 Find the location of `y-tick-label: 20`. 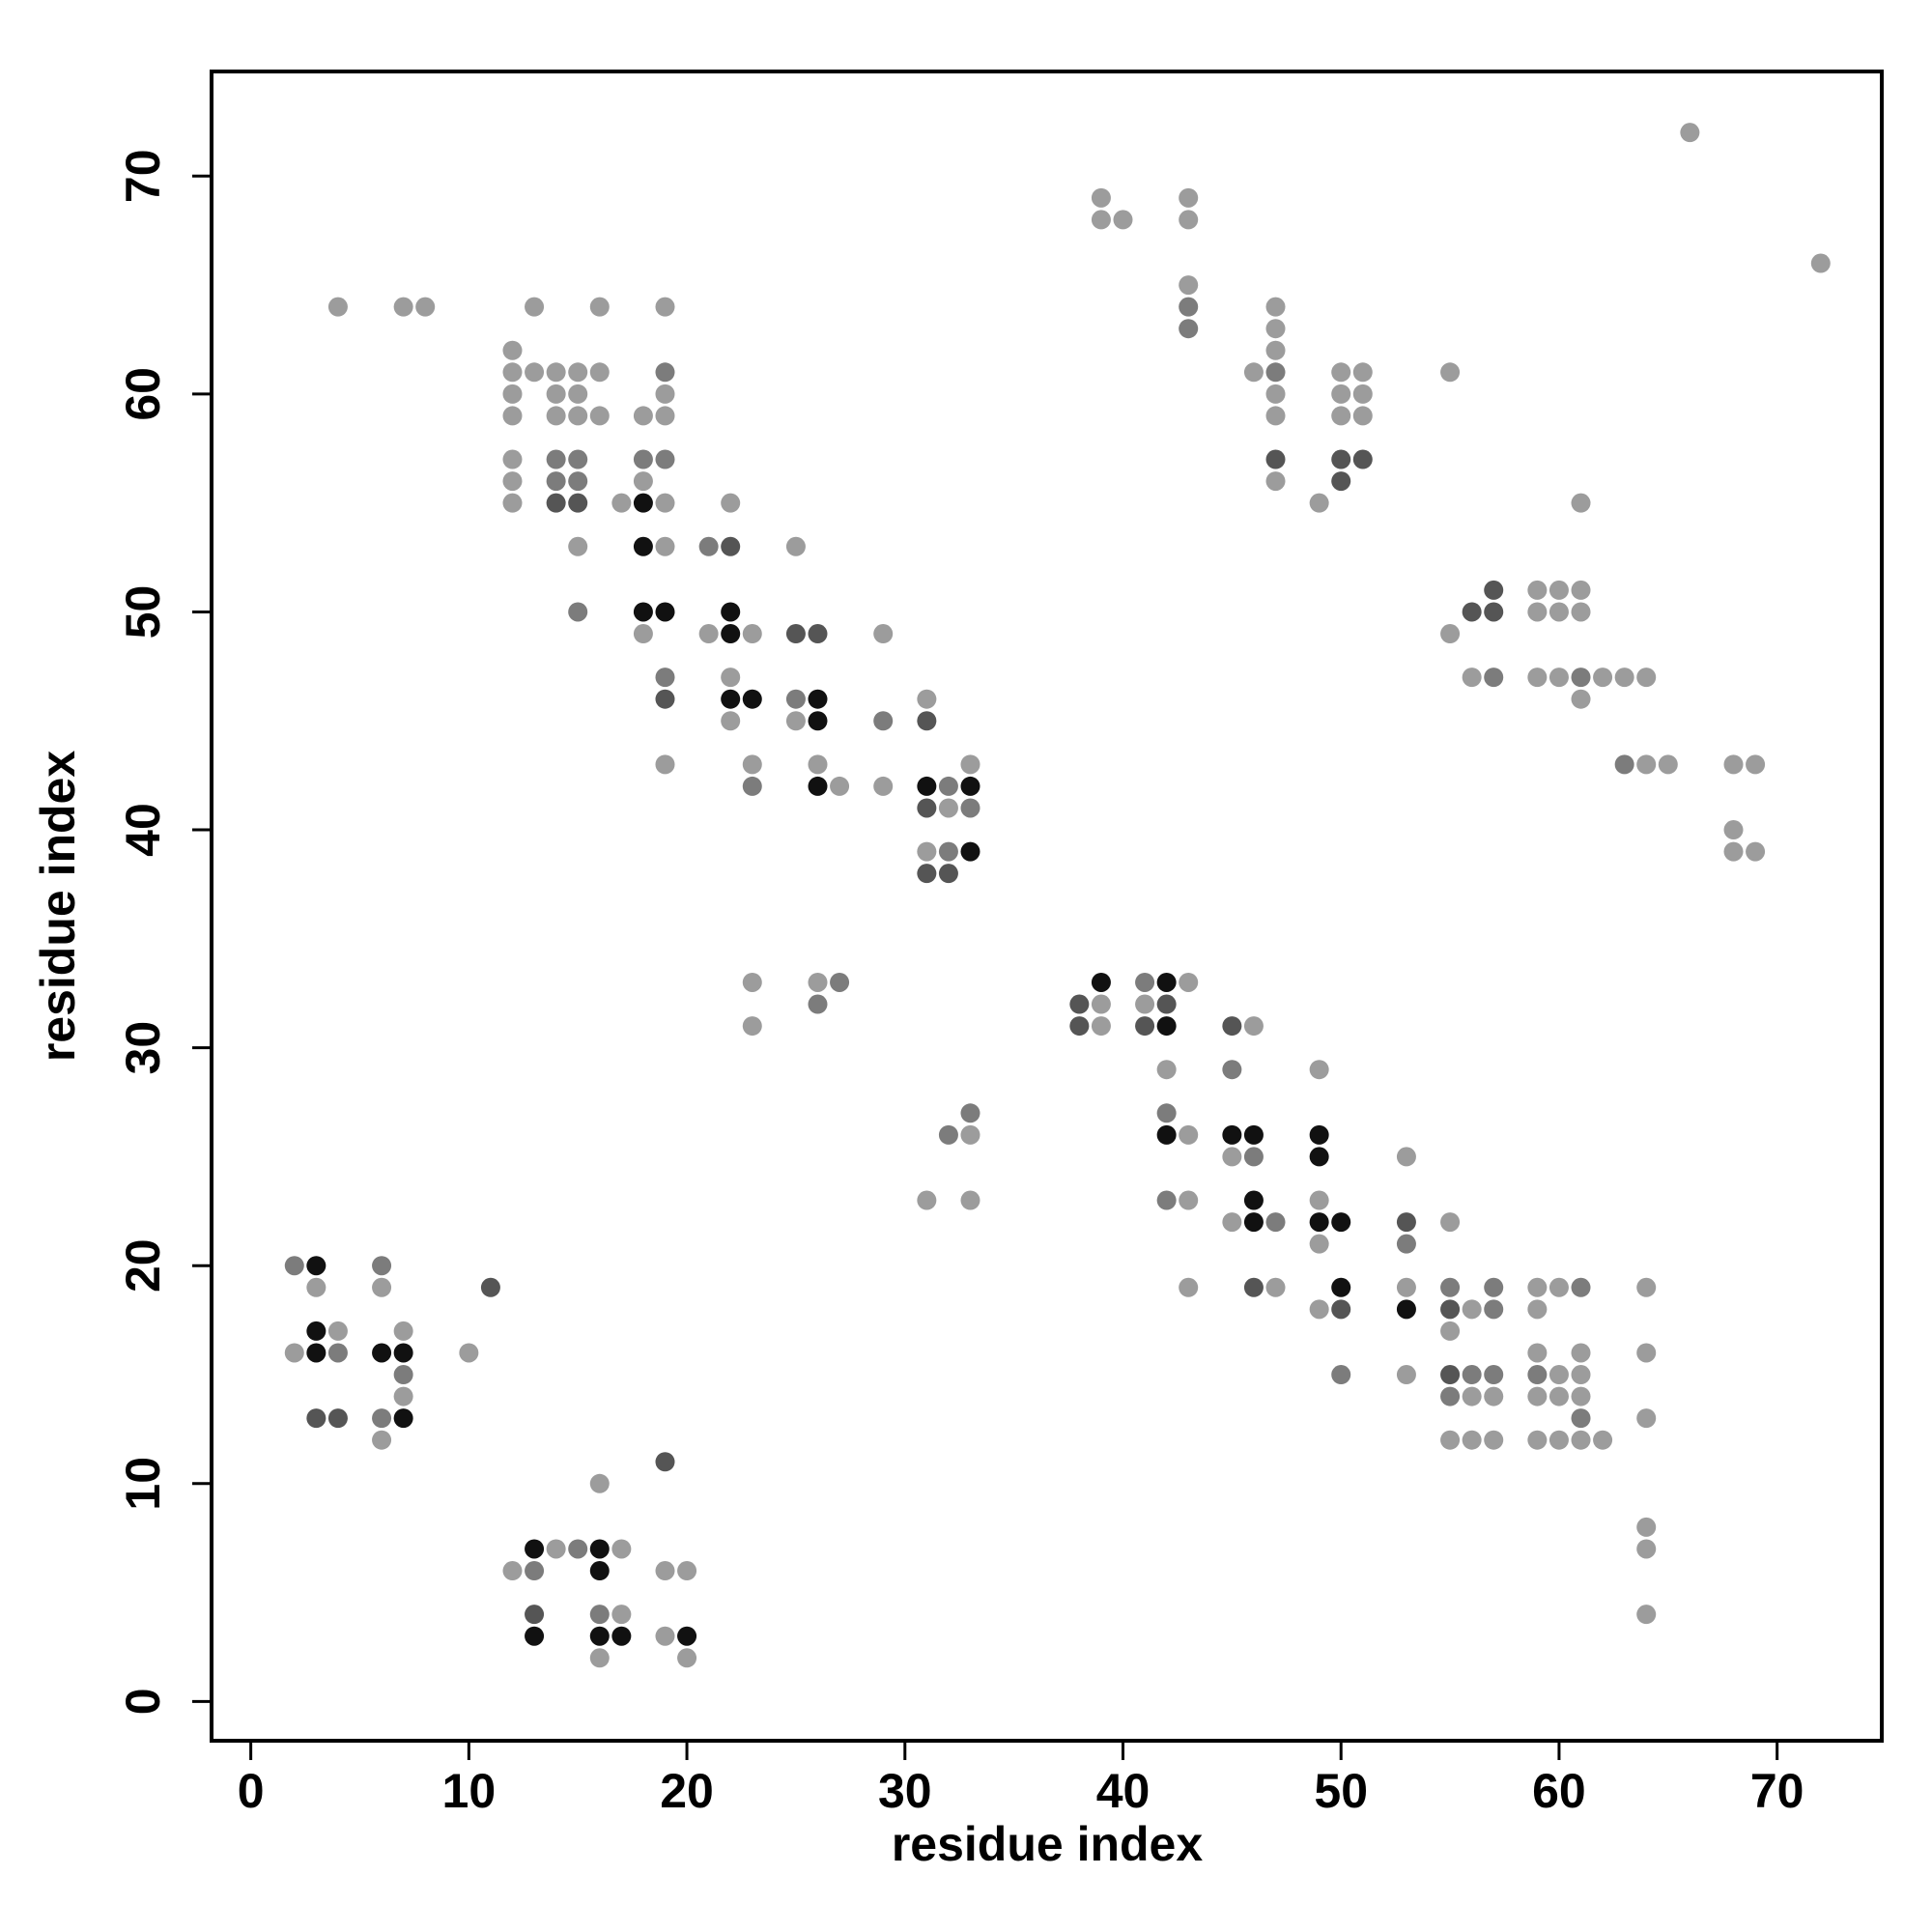

y-tick-label: 20 is located at coordinates (143, 1265).